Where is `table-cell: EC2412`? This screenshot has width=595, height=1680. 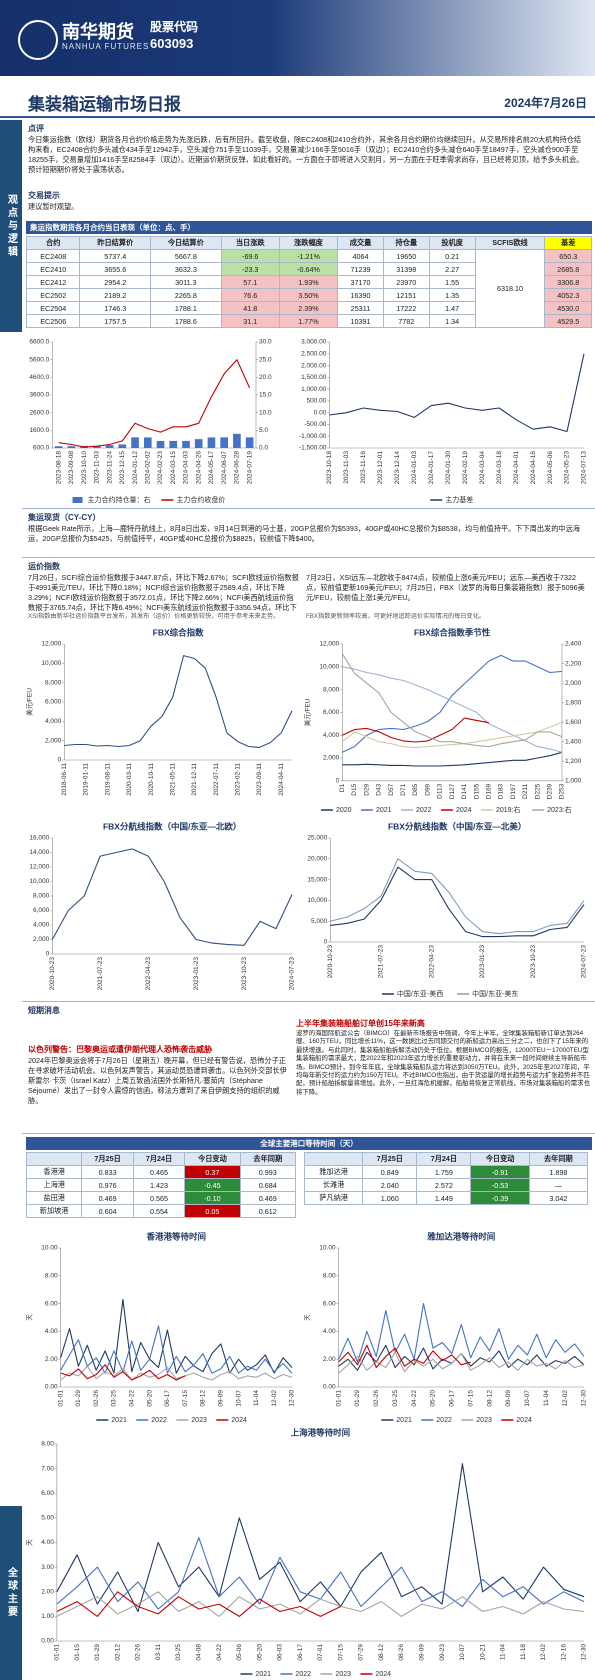
table-cell: EC2412 is located at coordinates (53, 282).